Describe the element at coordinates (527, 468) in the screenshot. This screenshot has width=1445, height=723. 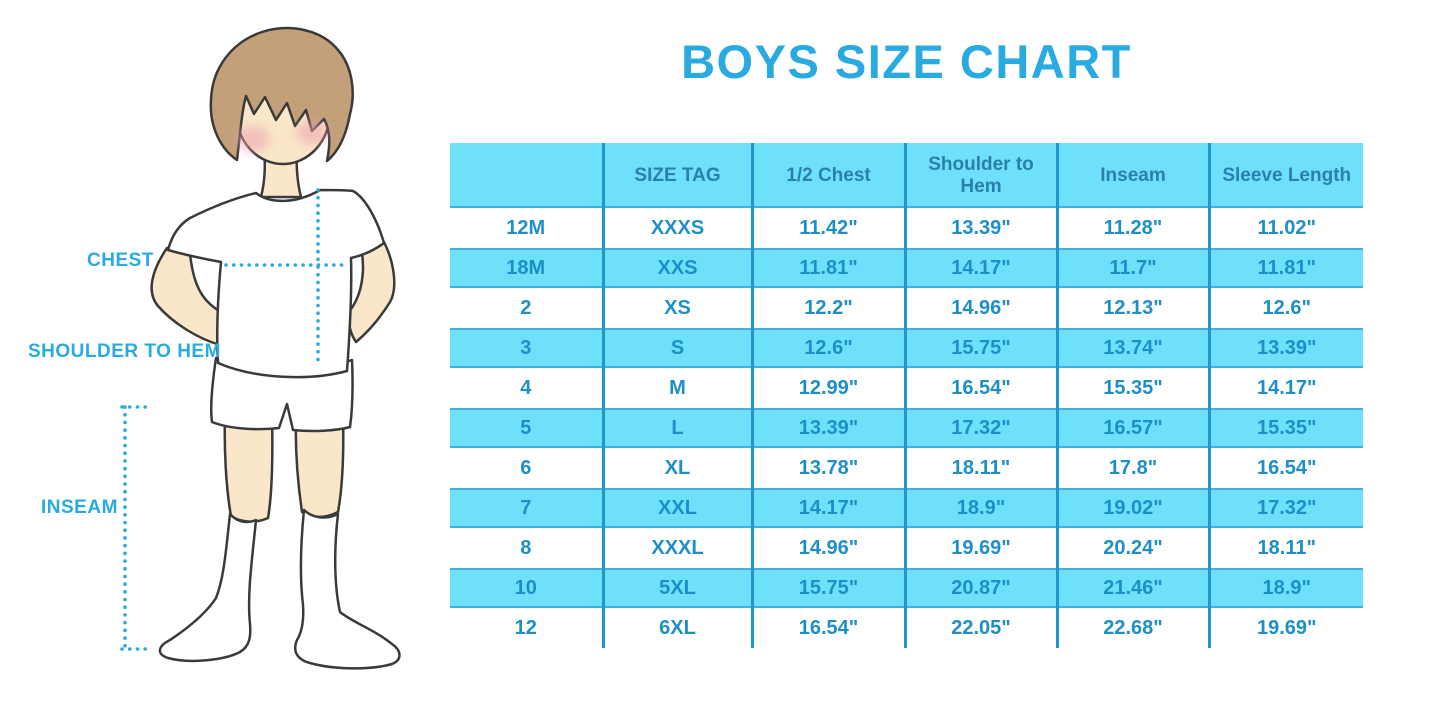
I see `size-cell: 6` at that location.